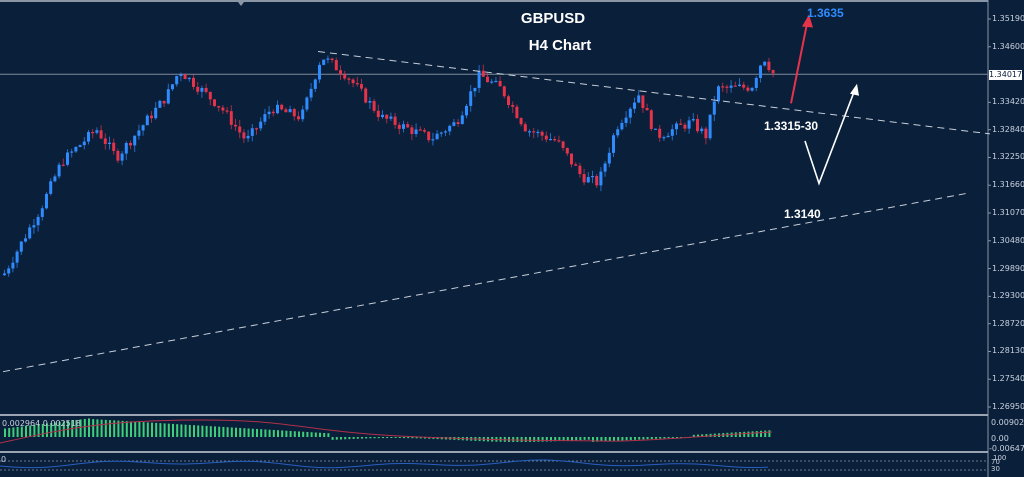 The image size is (1024, 477). What do you see at coordinates (1006, 75) in the screenshot?
I see `current-price-tag: 1.34017` at bounding box center [1006, 75].